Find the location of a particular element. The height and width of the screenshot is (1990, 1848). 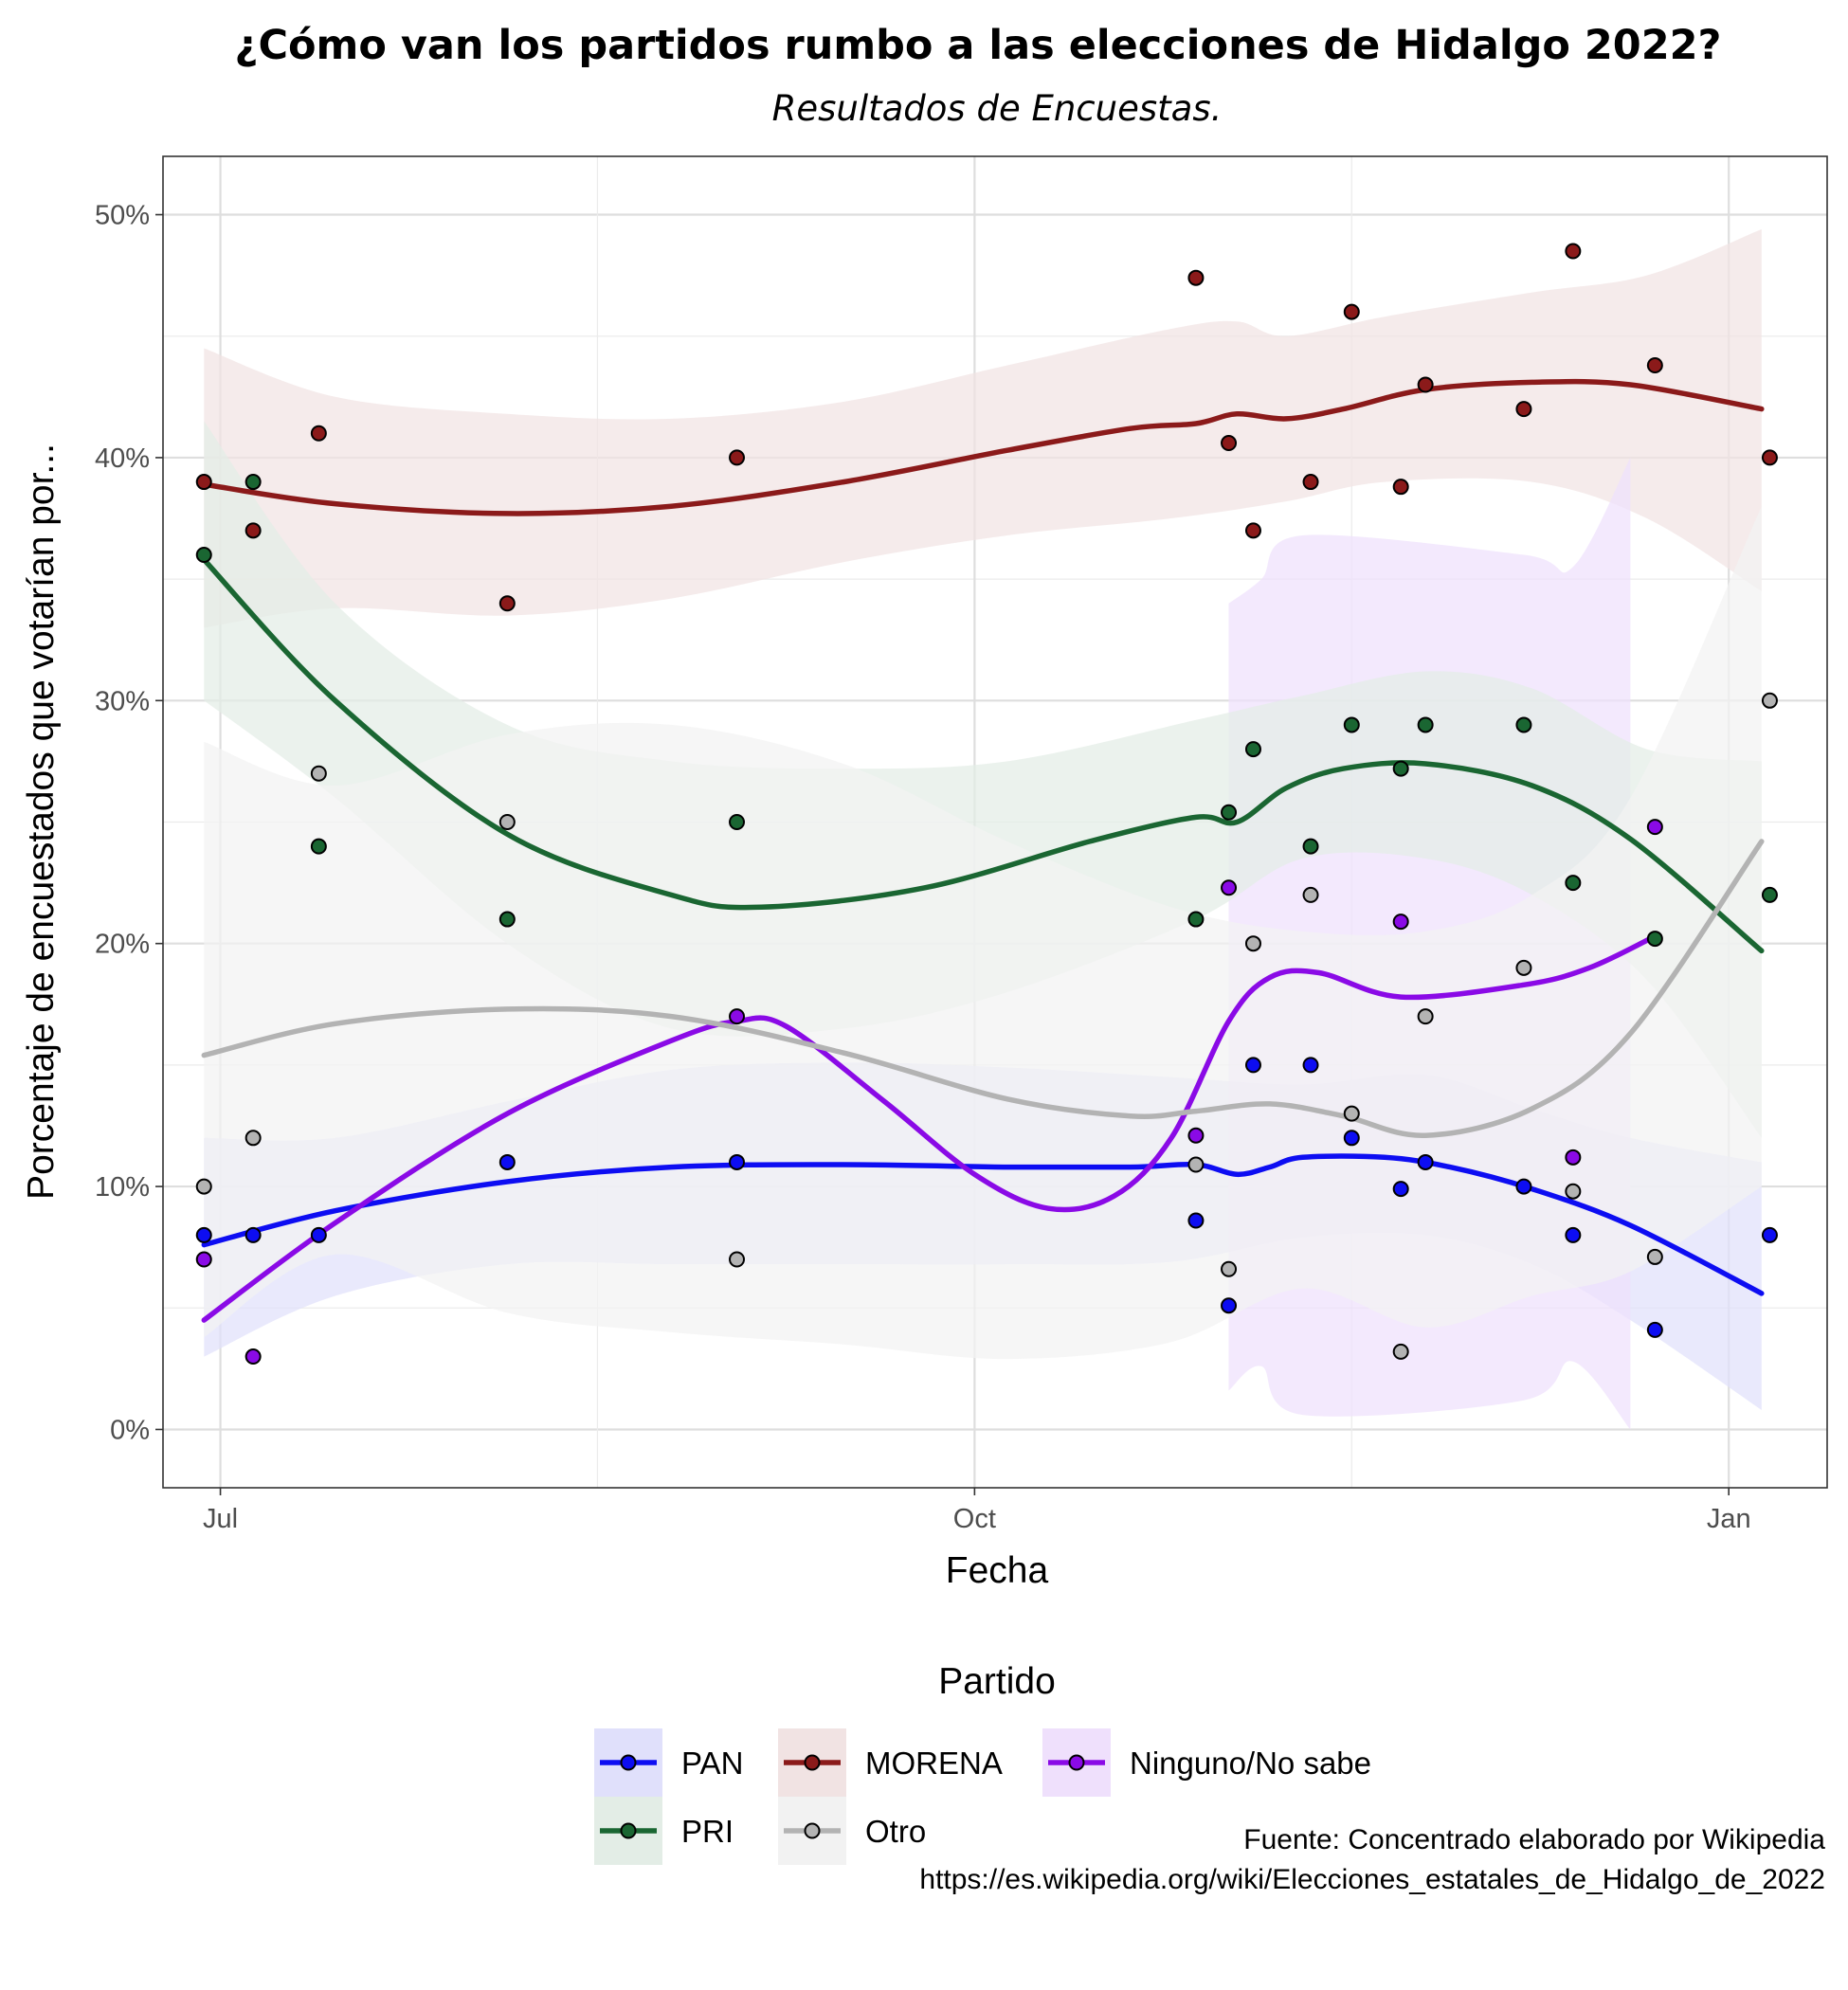

trend-otro is located at coordinates (983, 988).